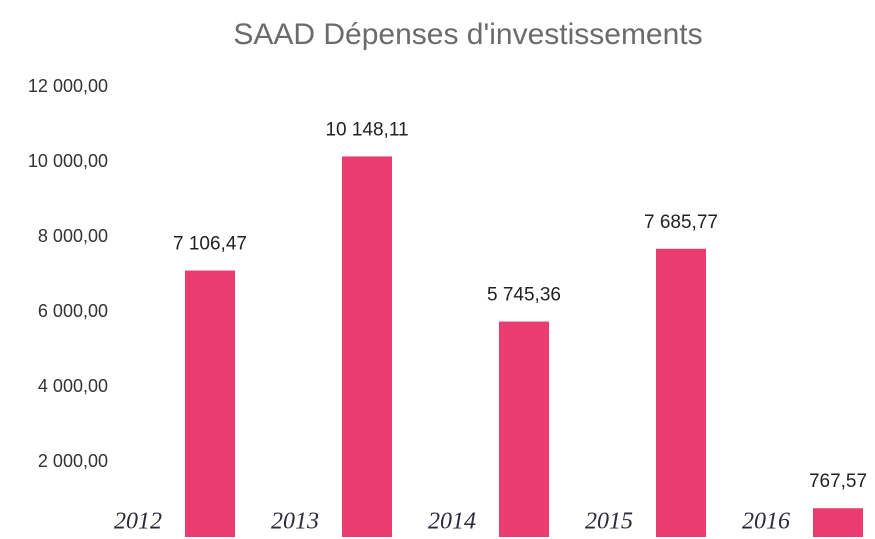 Image resolution: width=875 pixels, height=539 pixels. What do you see at coordinates (452, 522) in the screenshot?
I see `x-tick-label: 2014` at bounding box center [452, 522].